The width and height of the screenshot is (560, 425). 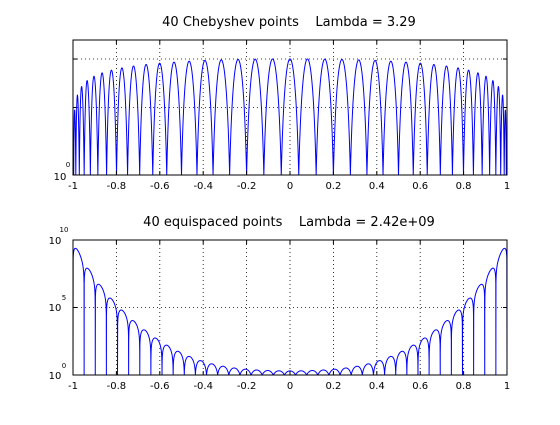 What do you see at coordinates (64, 230) in the screenshot?
I see `equispaced-y-tick-exponent-10: 10` at bounding box center [64, 230].